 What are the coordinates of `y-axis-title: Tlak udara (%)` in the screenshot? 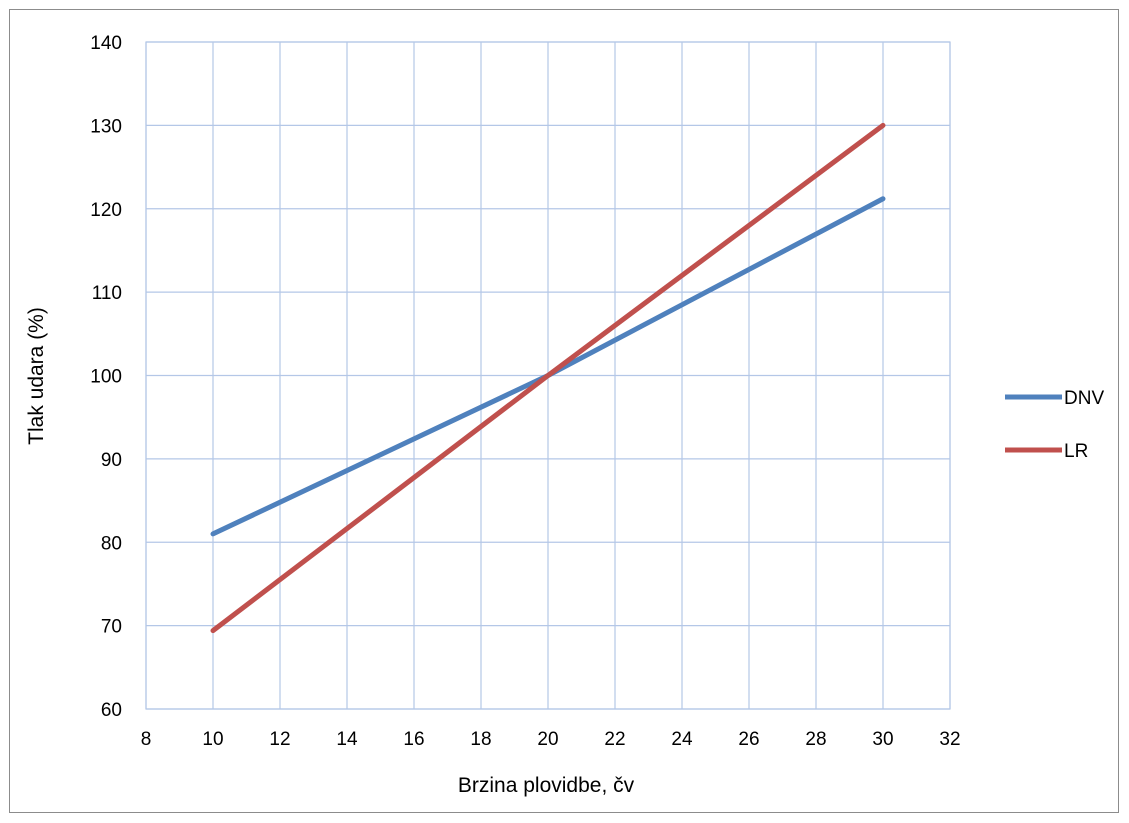 It's located at (36, 376).